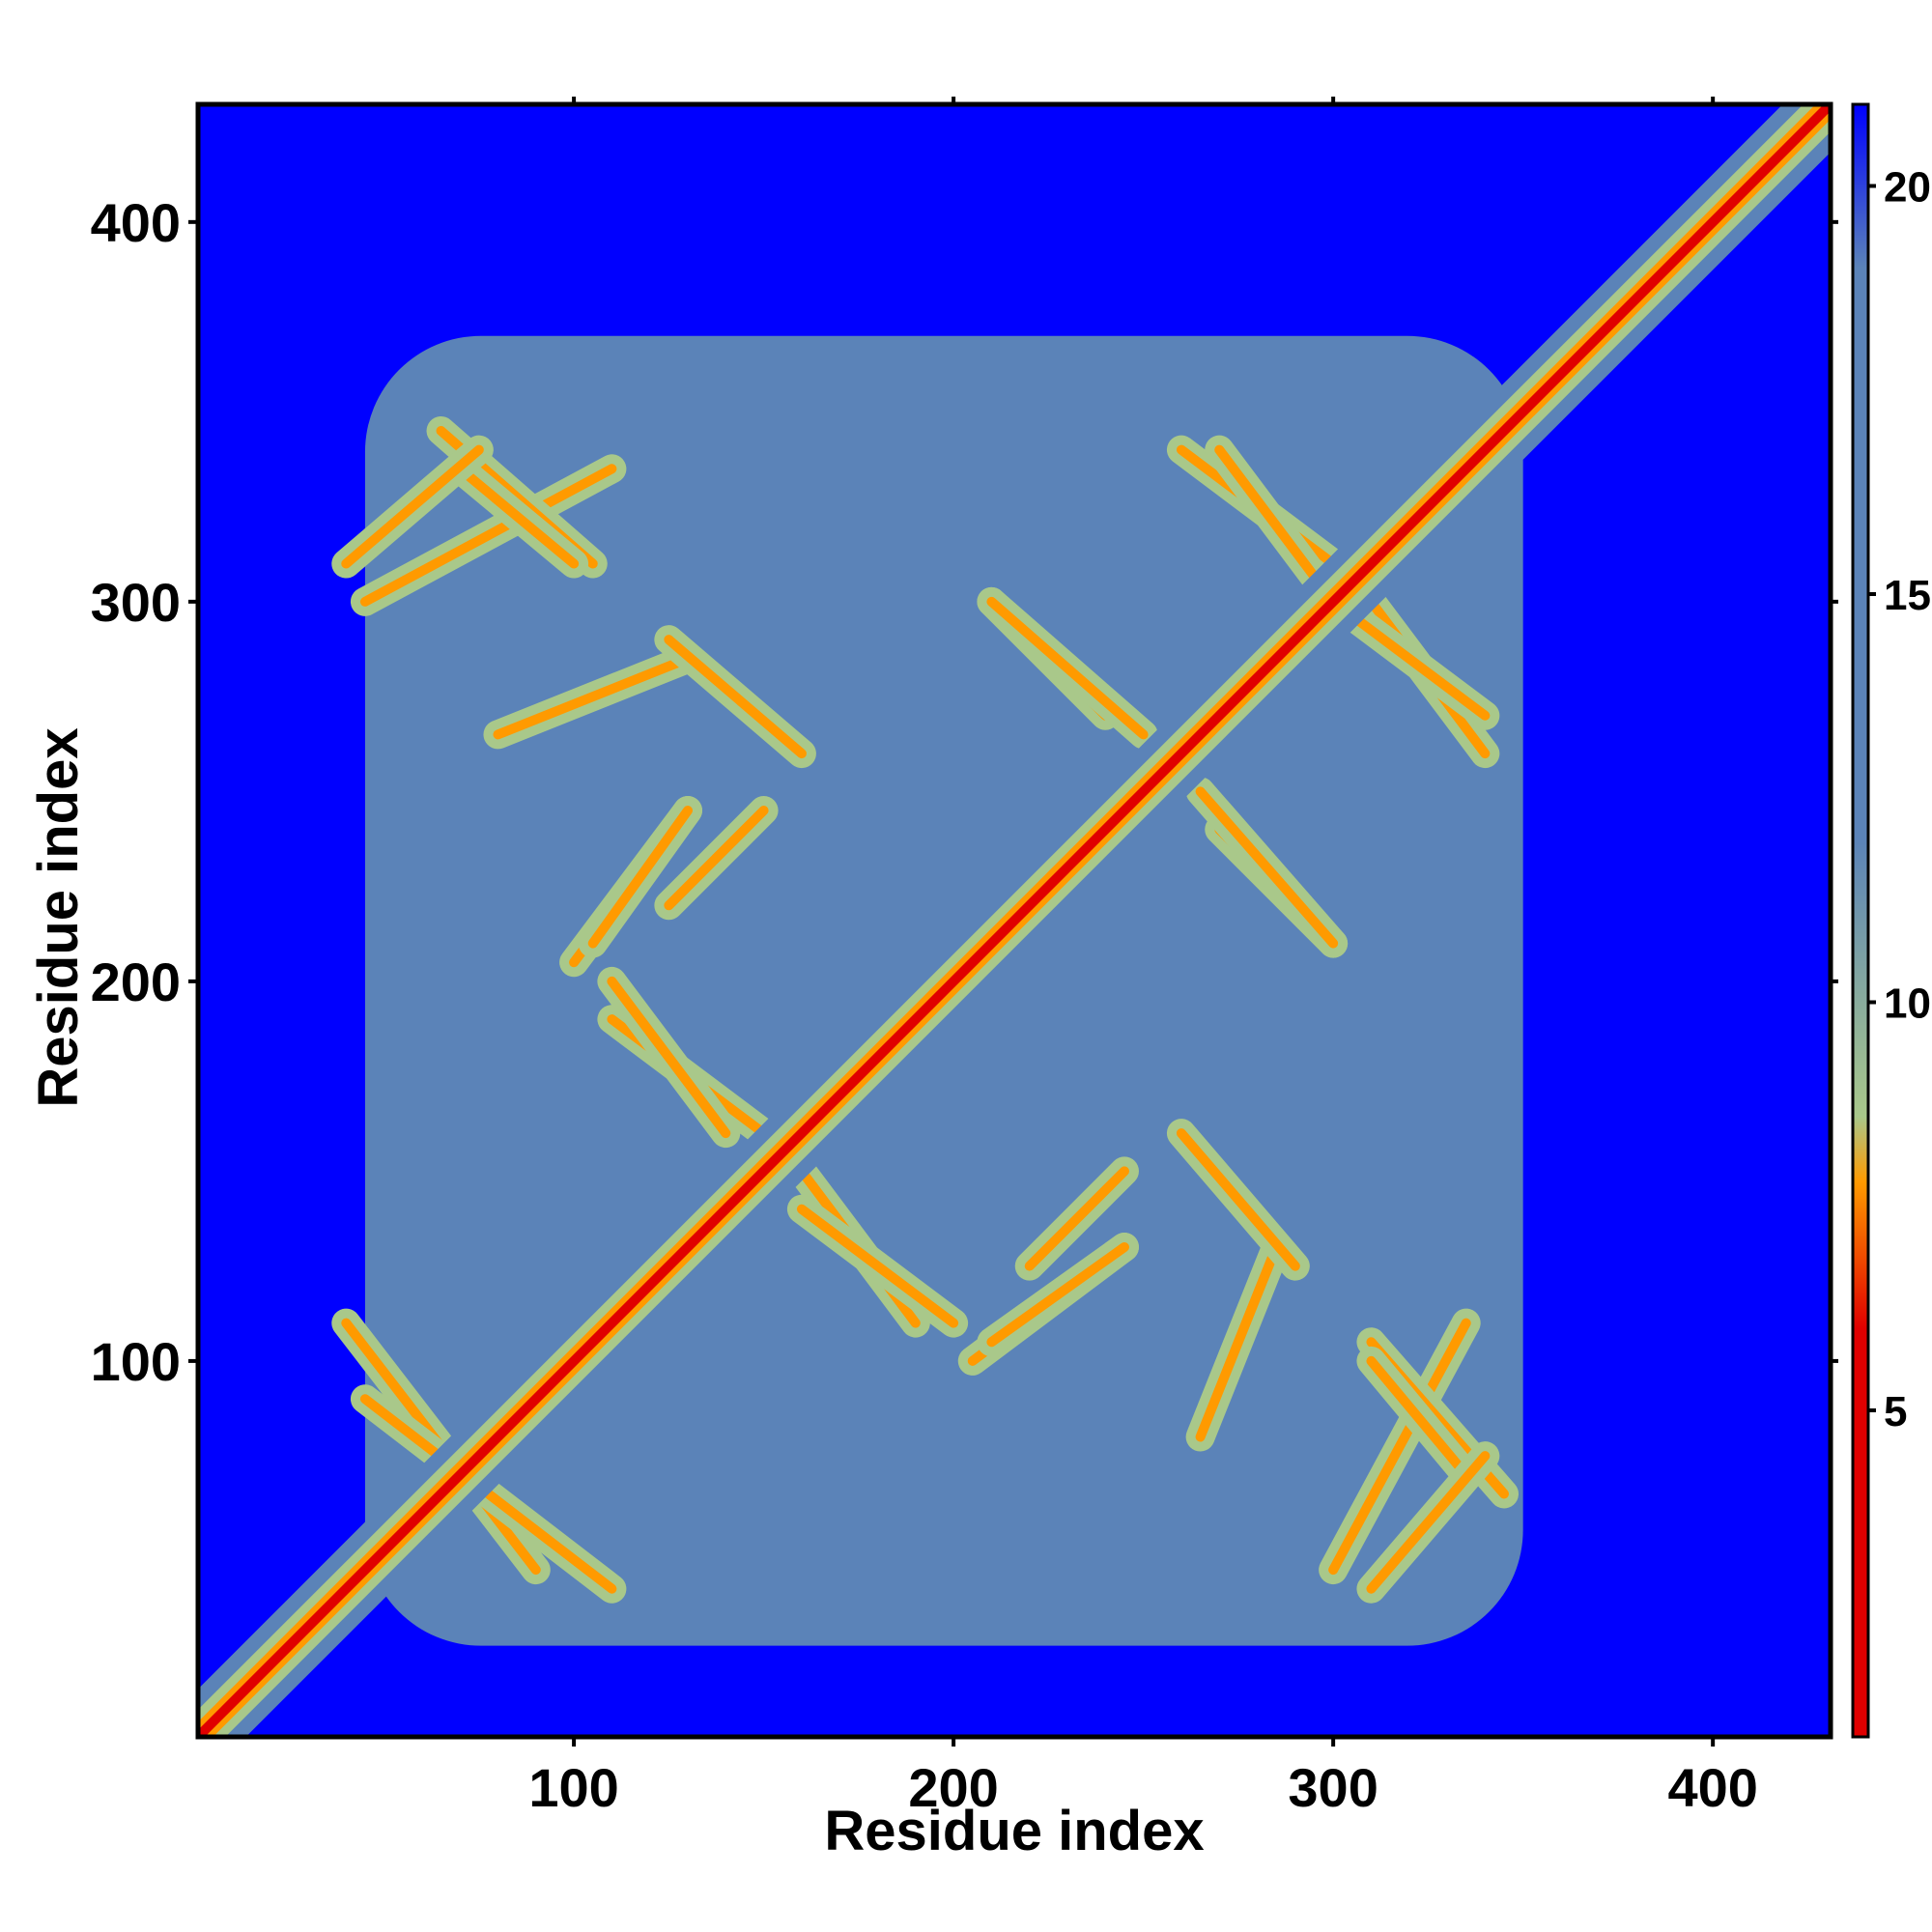  What do you see at coordinates (136, 1361) in the screenshot?
I see `y-tick-label: 100` at bounding box center [136, 1361].